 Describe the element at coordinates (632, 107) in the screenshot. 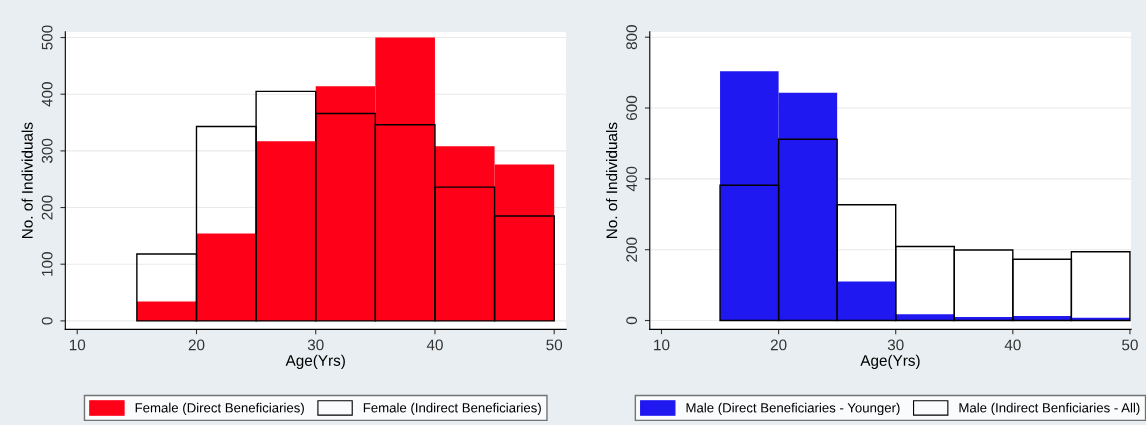

I see `y-tick-label: 600` at that location.